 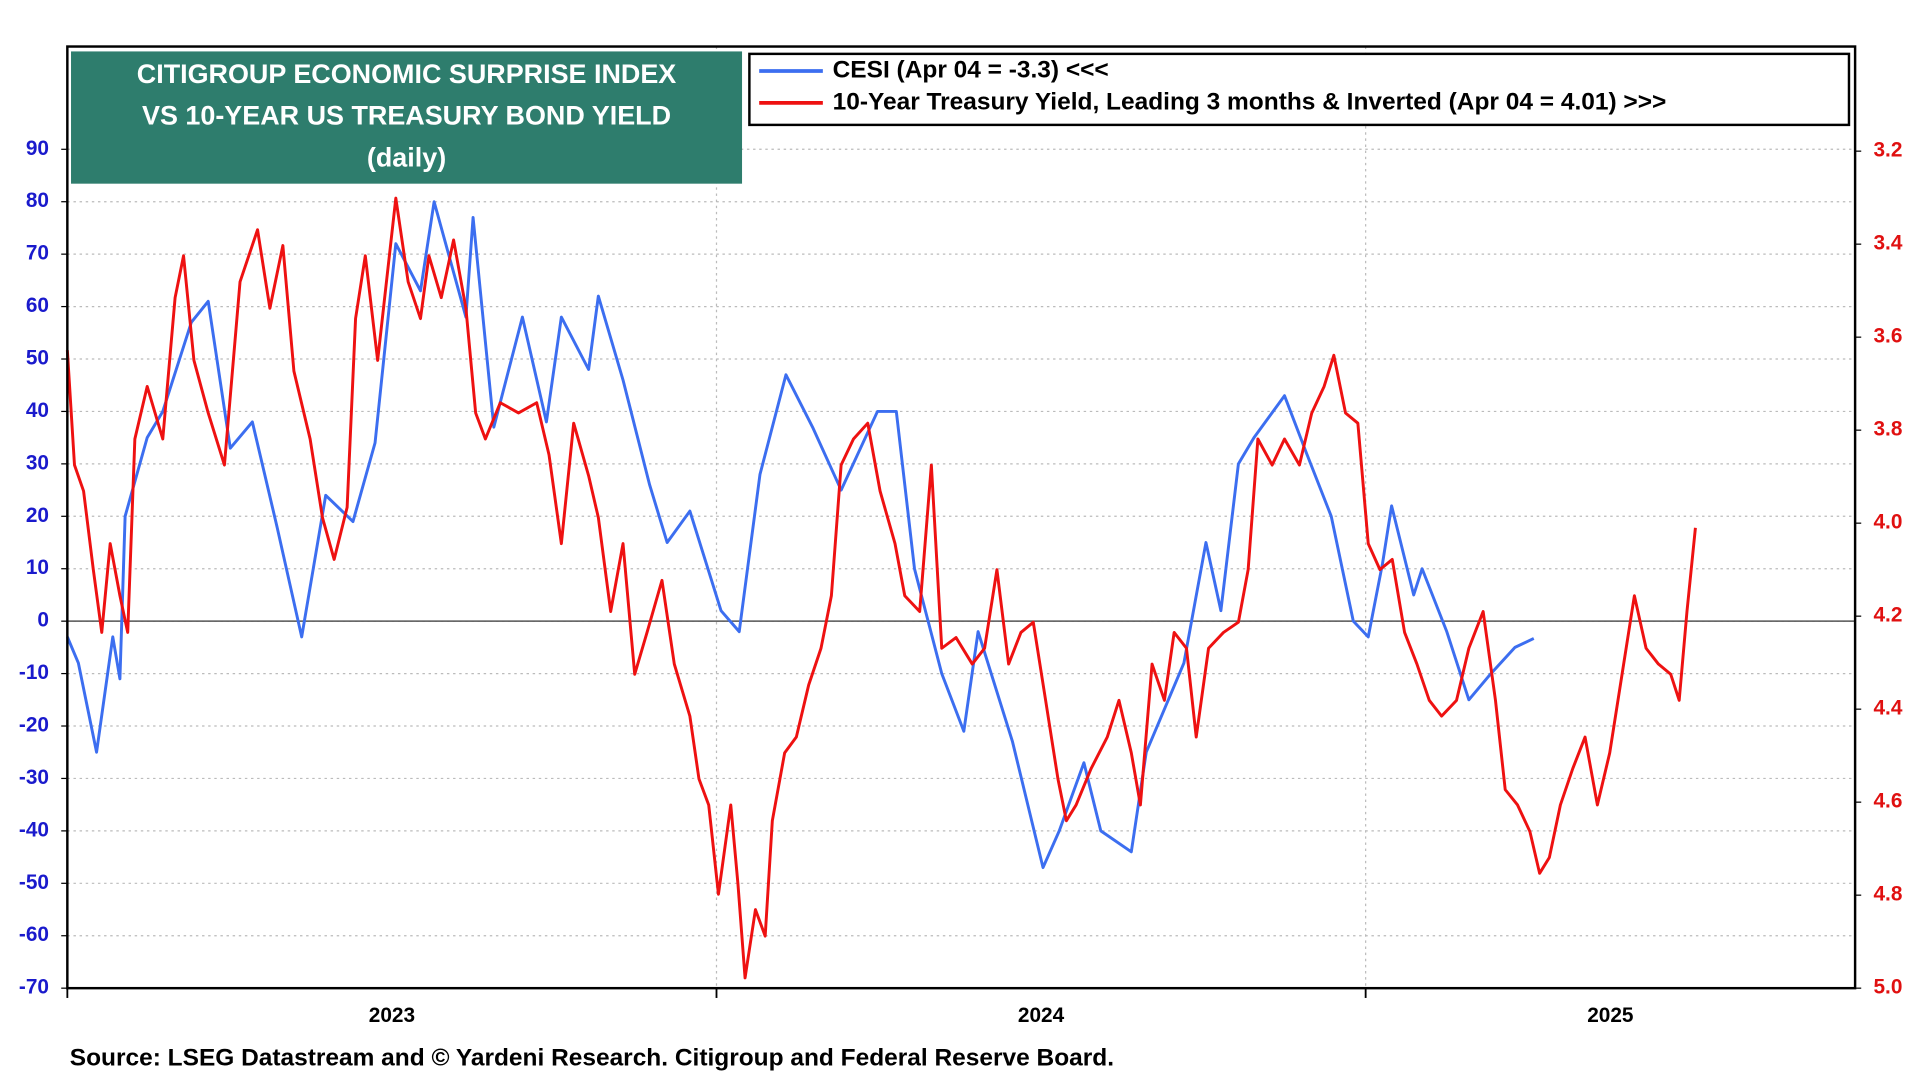 What do you see at coordinates (1610, 1015) in the screenshot?
I see `x-tick-label: 2025` at bounding box center [1610, 1015].